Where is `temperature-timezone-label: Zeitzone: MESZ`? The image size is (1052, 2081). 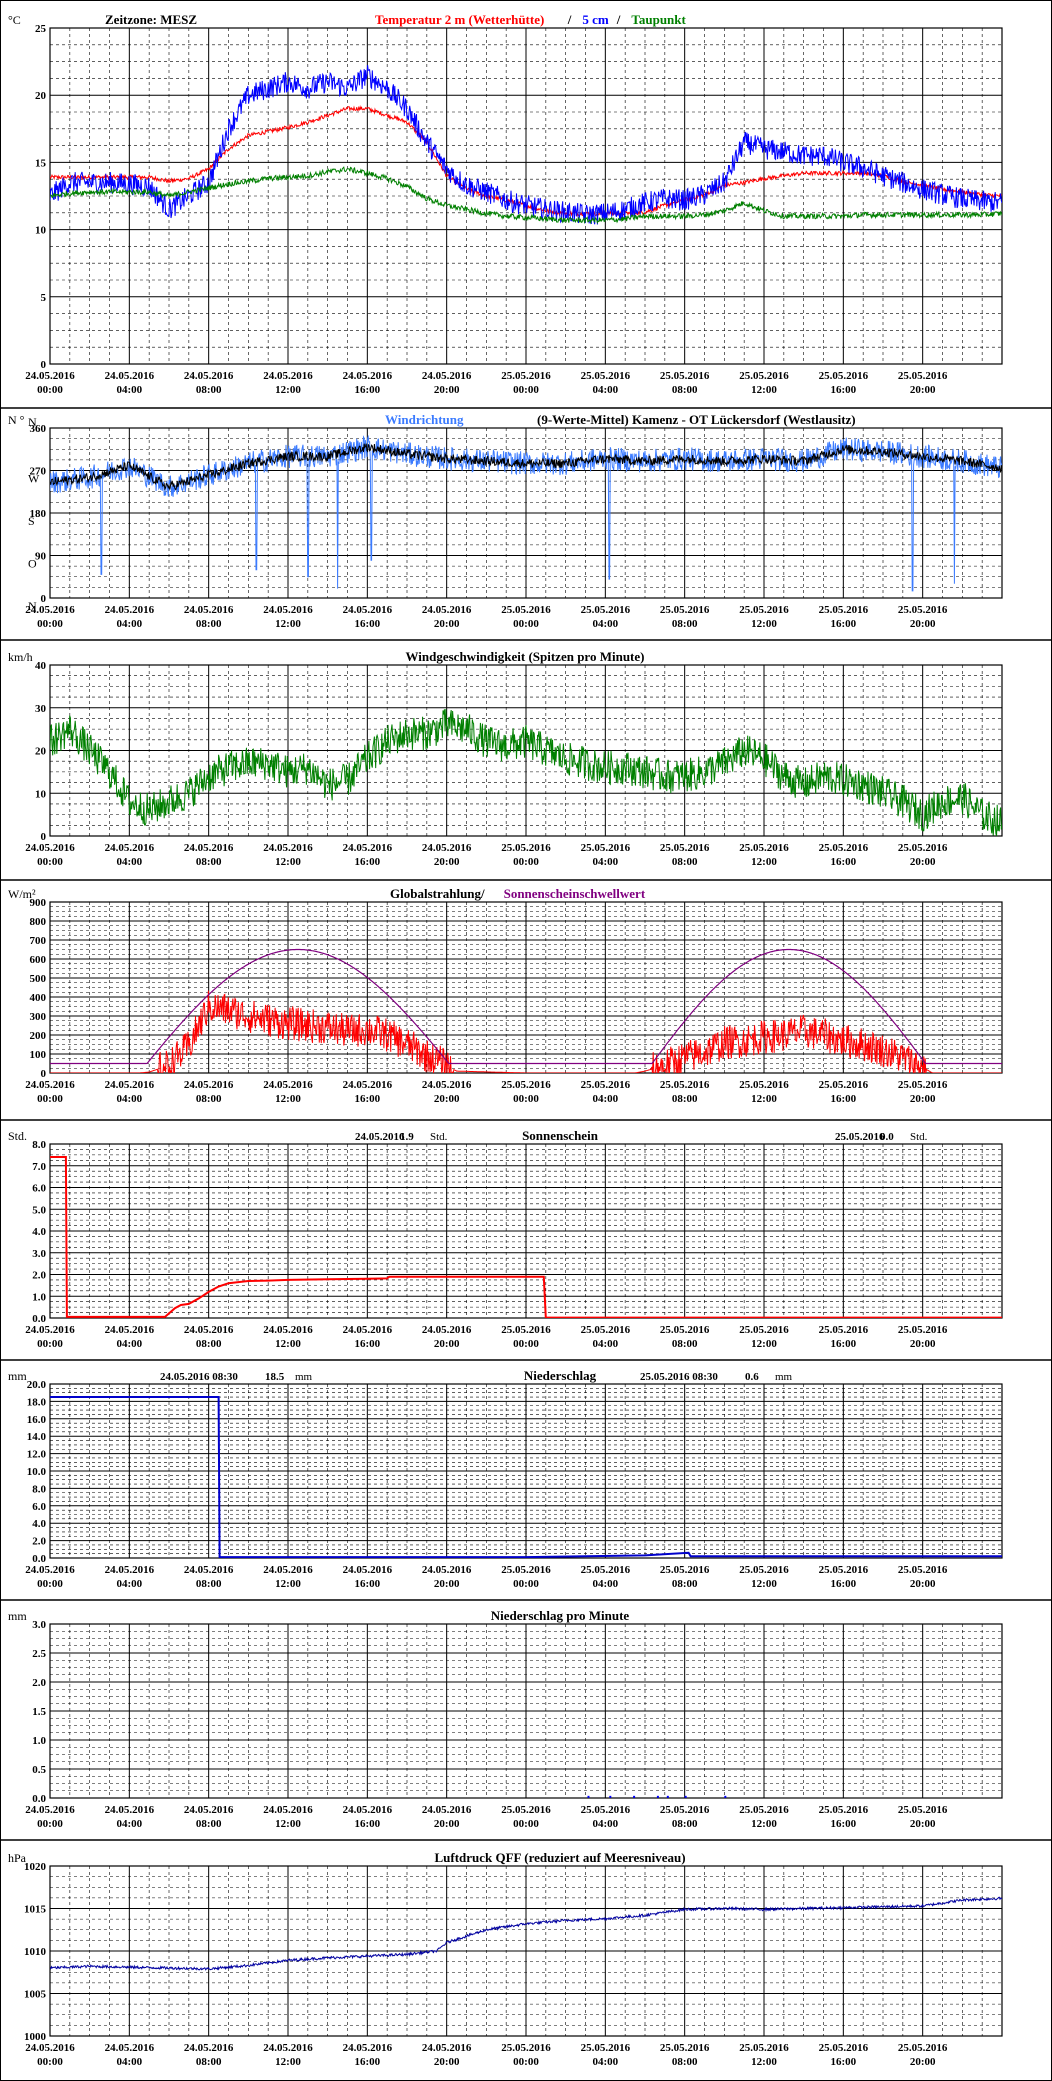 temperature-timezone-label: Zeitzone: MESZ is located at coordinates (151, 19).